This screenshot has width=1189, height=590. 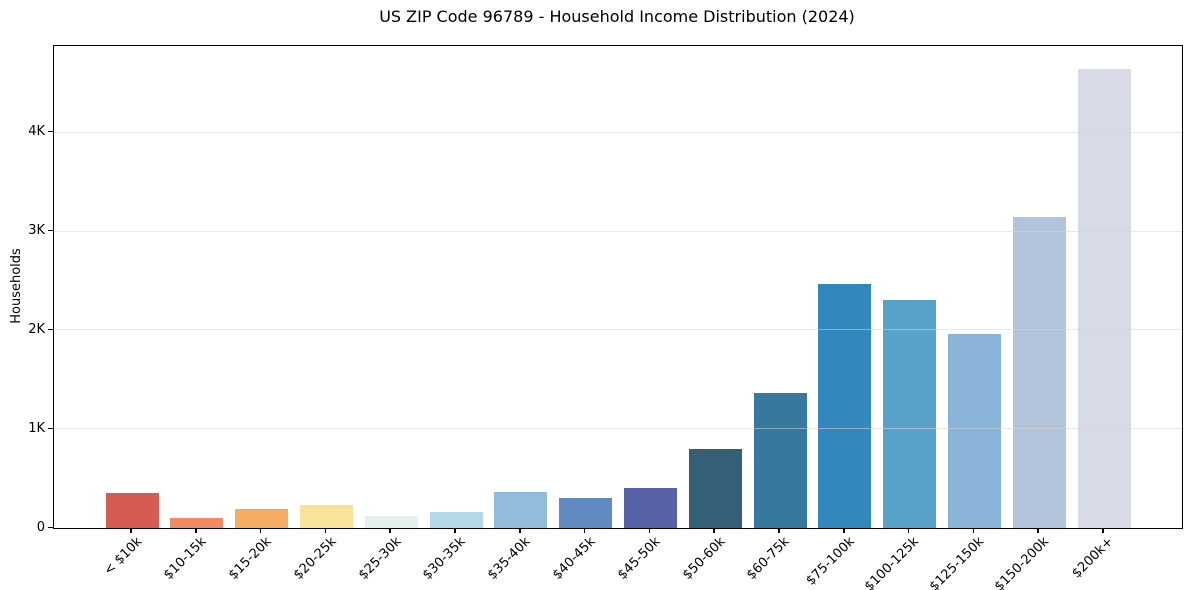 I want to click on gridline-2k, so click(x=618, y=330).